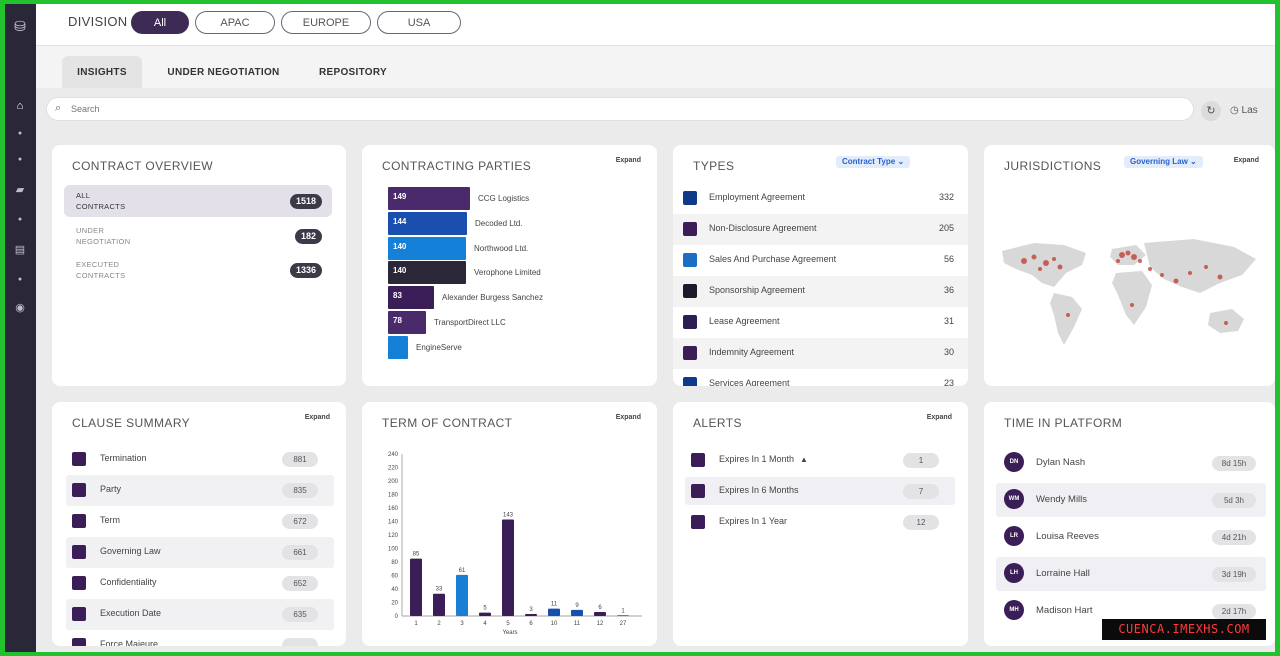 The height and width of the screenshot is (656, 1280). I want to click on x-axis-label: Years, so click(509, 633).